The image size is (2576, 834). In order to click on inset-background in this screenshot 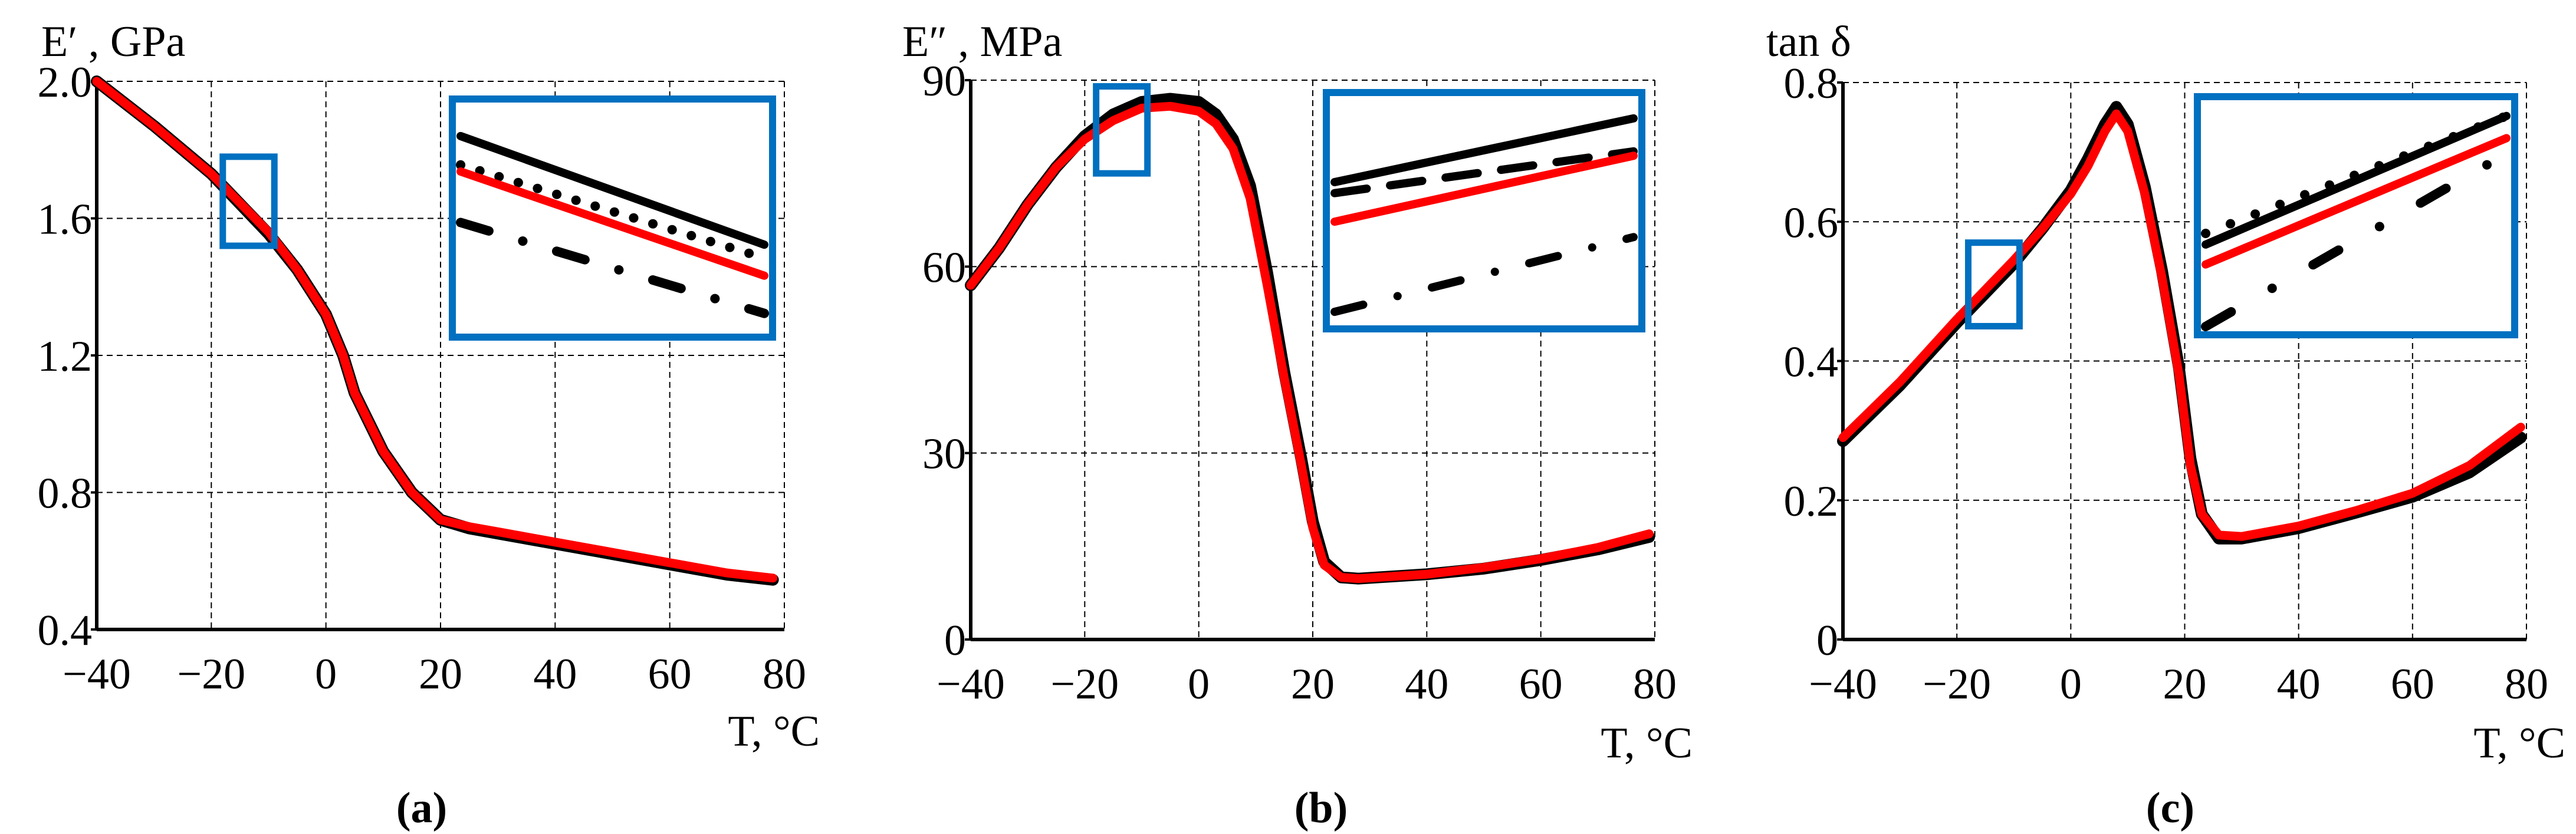, I will do `click(612, 218)`.